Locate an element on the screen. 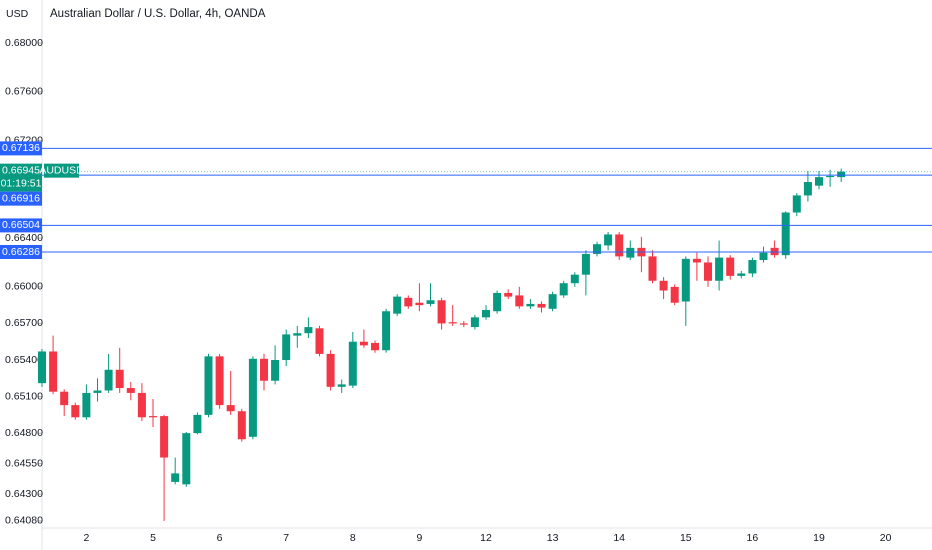  y-tick-label: 0.66400 is located at coordinates (24, 238).